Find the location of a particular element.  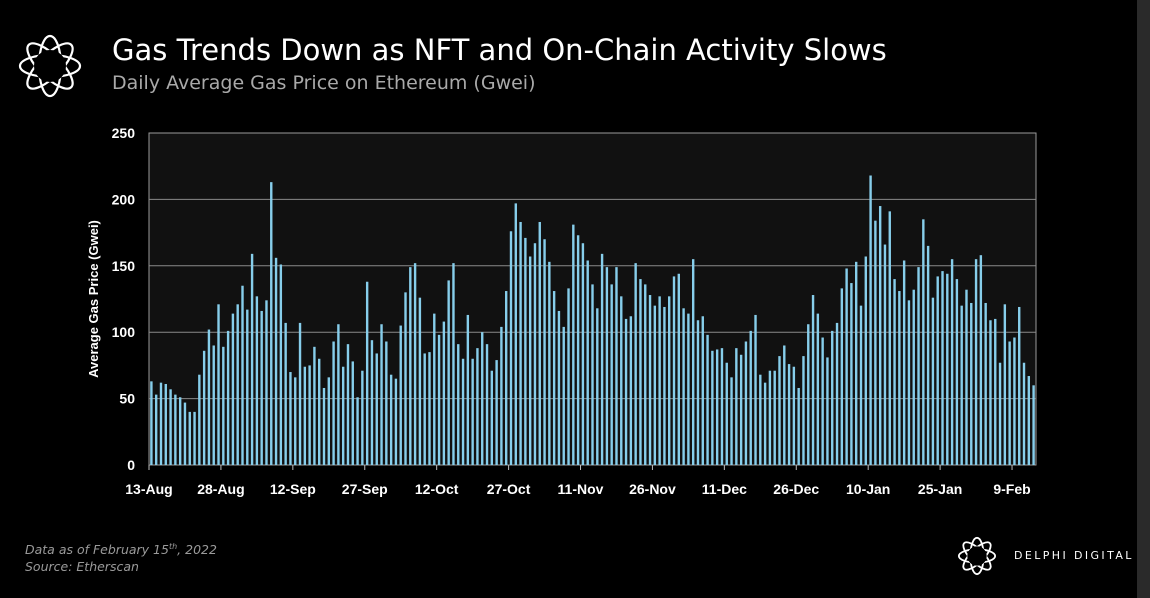

delphi-flower-logo-icon is located at coordinates (977, 556).